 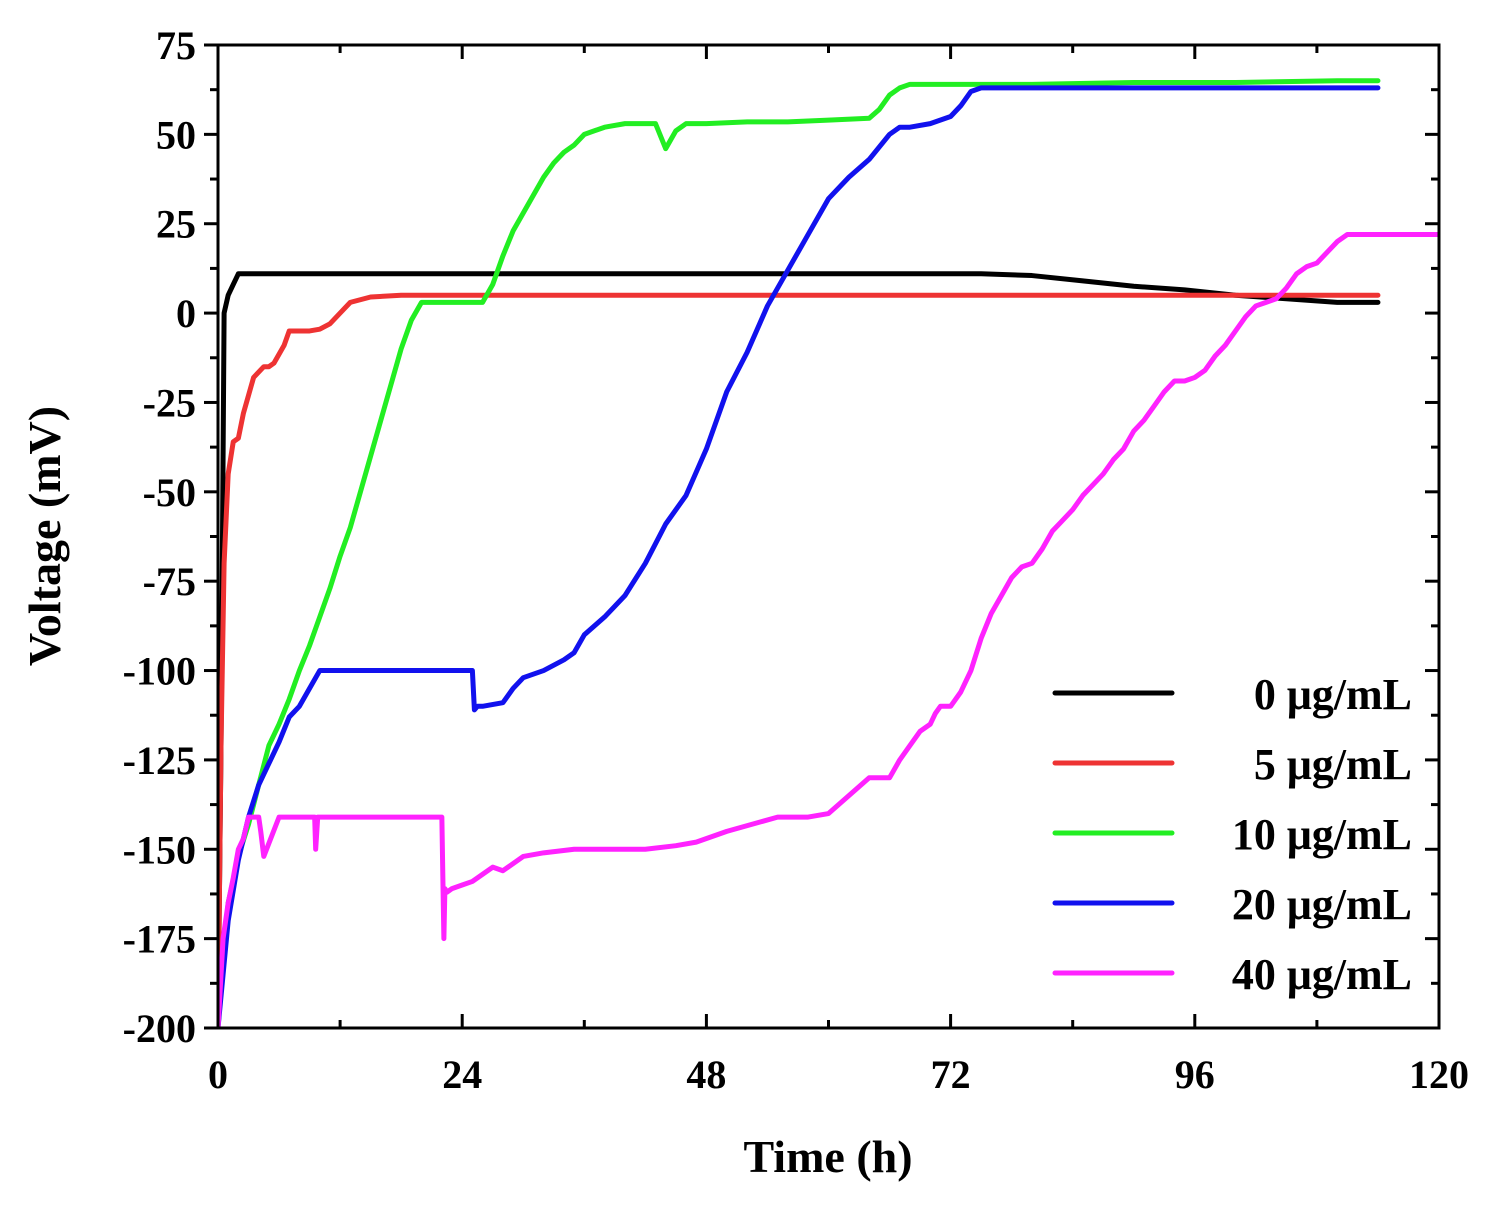 I want to click on legend-label: 40 μg/mL, so click(x=1322, y=974).